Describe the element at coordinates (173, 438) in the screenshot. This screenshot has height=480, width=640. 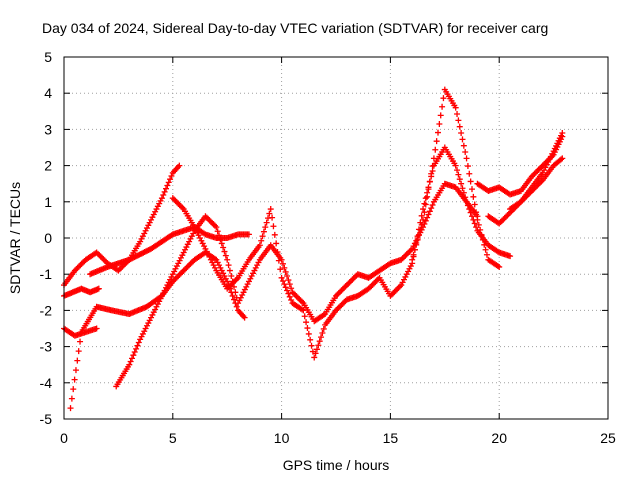
I see `x-tick-label: 5` at that location.